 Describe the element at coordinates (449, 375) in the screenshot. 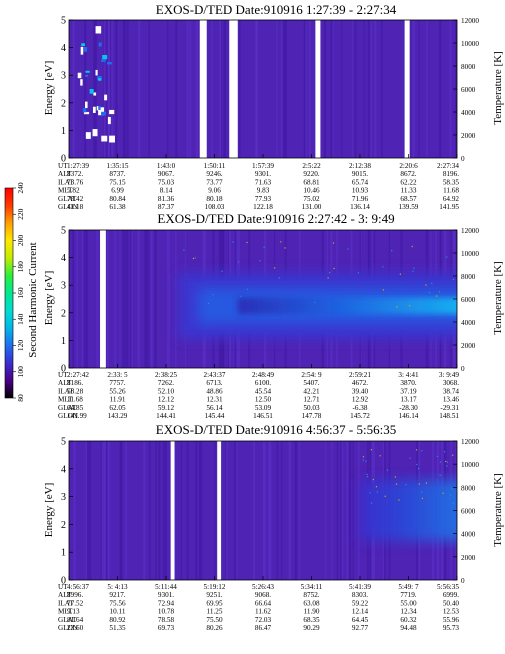

I see `ephemeris-value: 3: 9:49` at that location.